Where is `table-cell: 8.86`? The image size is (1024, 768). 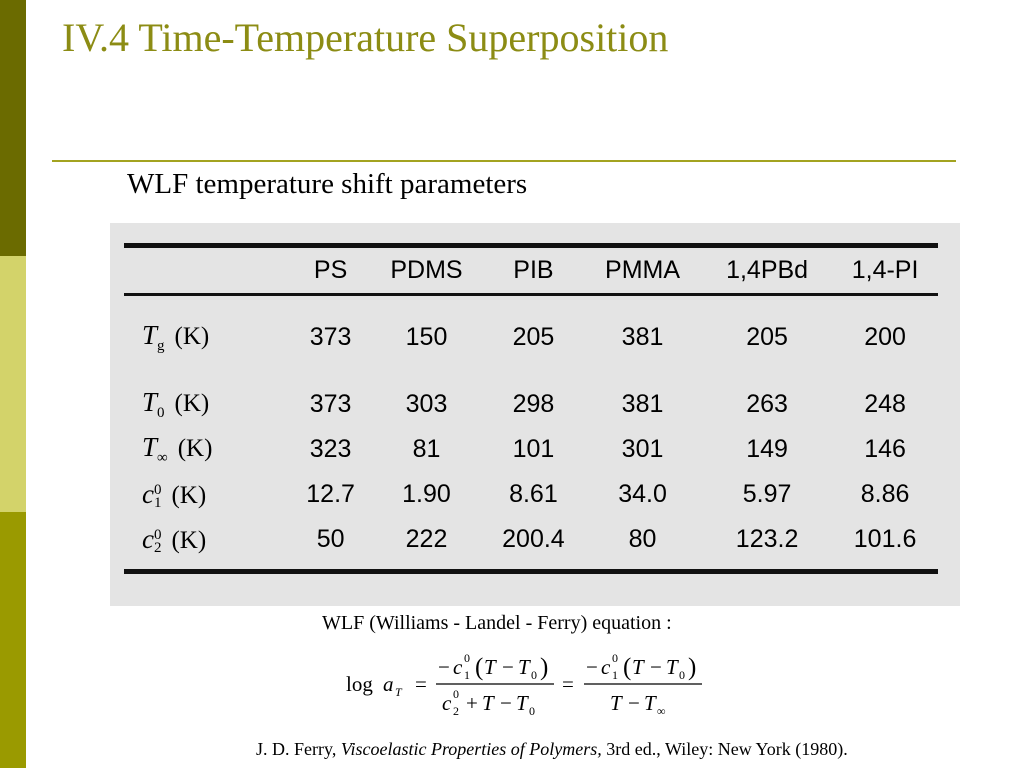
table-cell: 8.86 is located at coordinates (885, 494).